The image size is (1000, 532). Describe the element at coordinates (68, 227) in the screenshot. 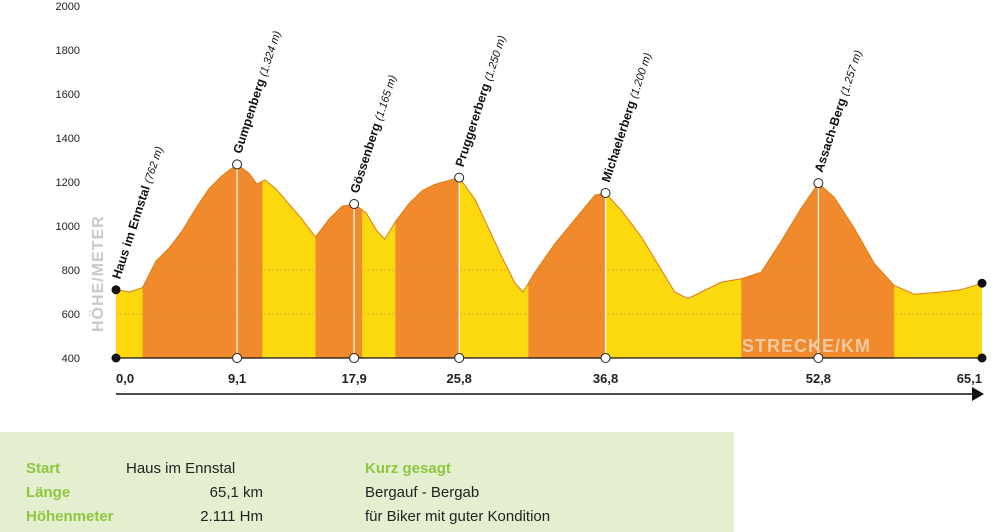

I see `y-tick-label: 1000` at that location.